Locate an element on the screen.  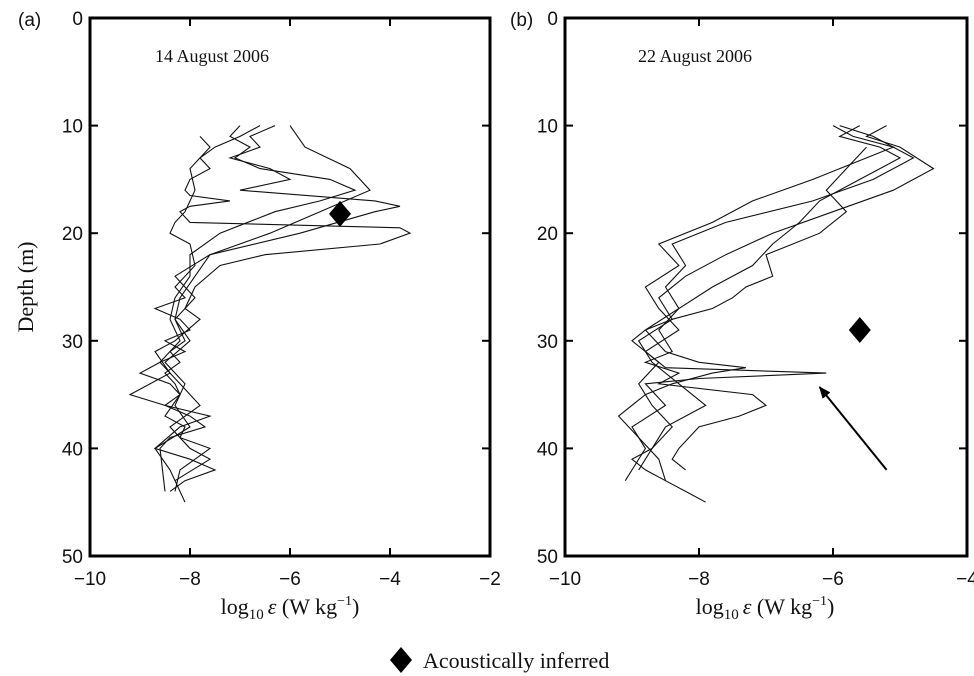
legend-label: Acoustically inferred is located at coordinates (516, 660).